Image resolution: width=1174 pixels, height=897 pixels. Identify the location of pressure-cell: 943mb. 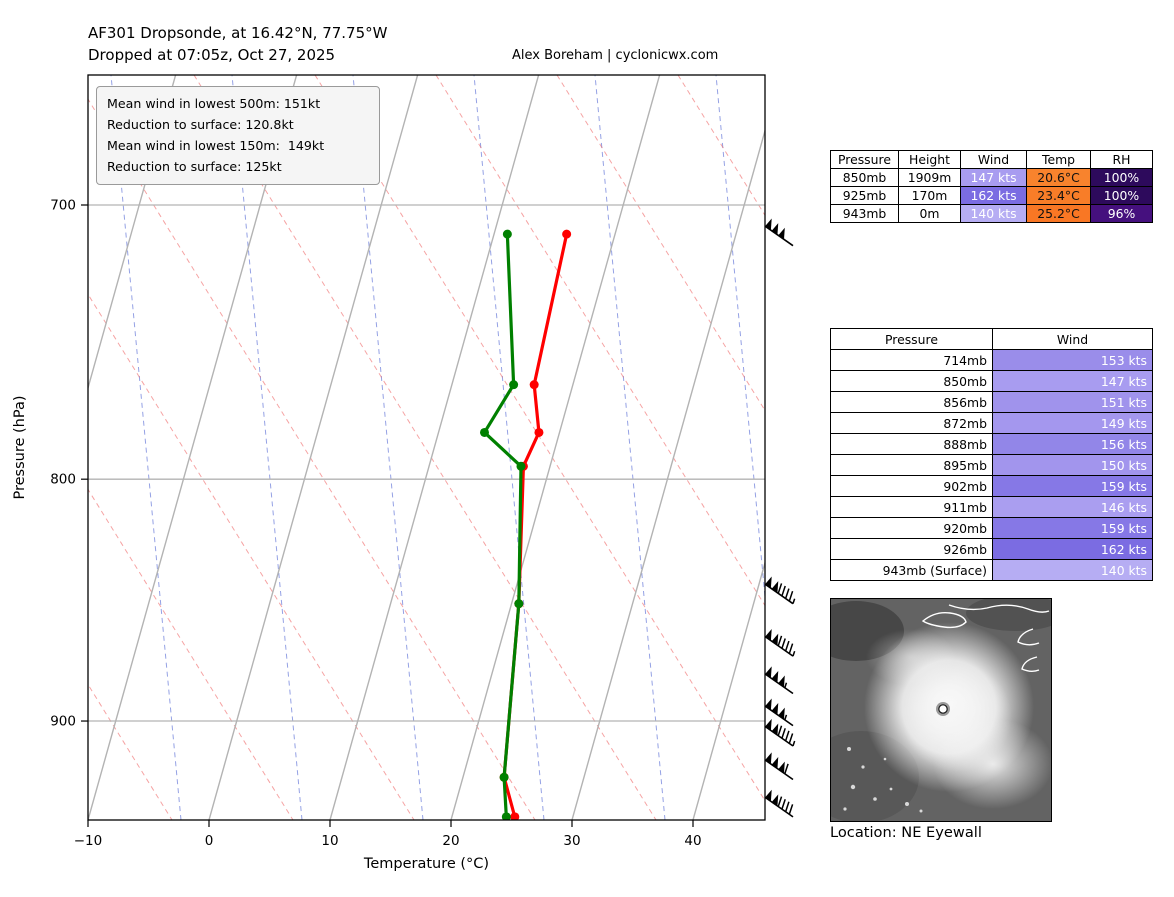
(864, 213).